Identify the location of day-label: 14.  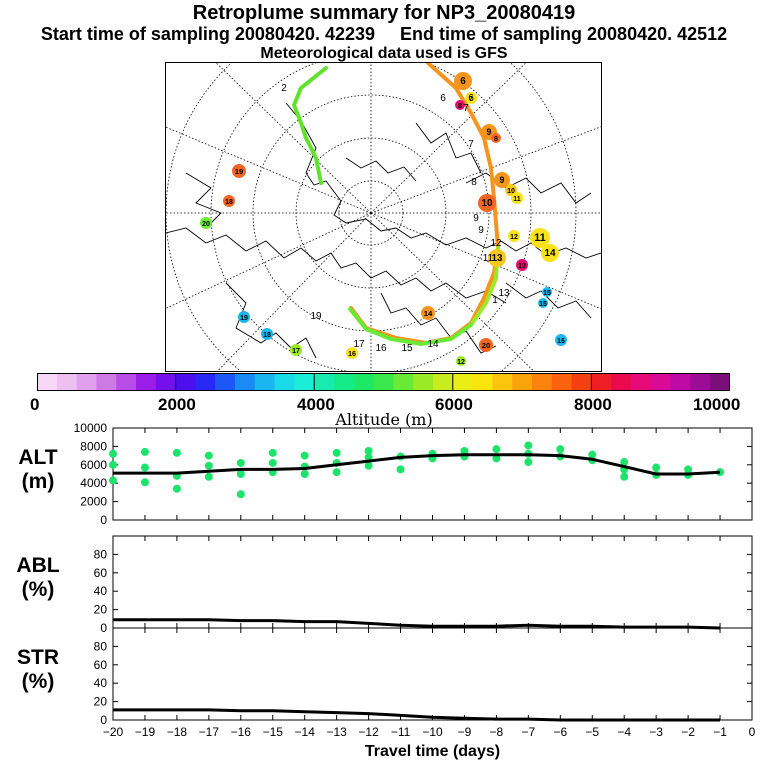
(433, 344).